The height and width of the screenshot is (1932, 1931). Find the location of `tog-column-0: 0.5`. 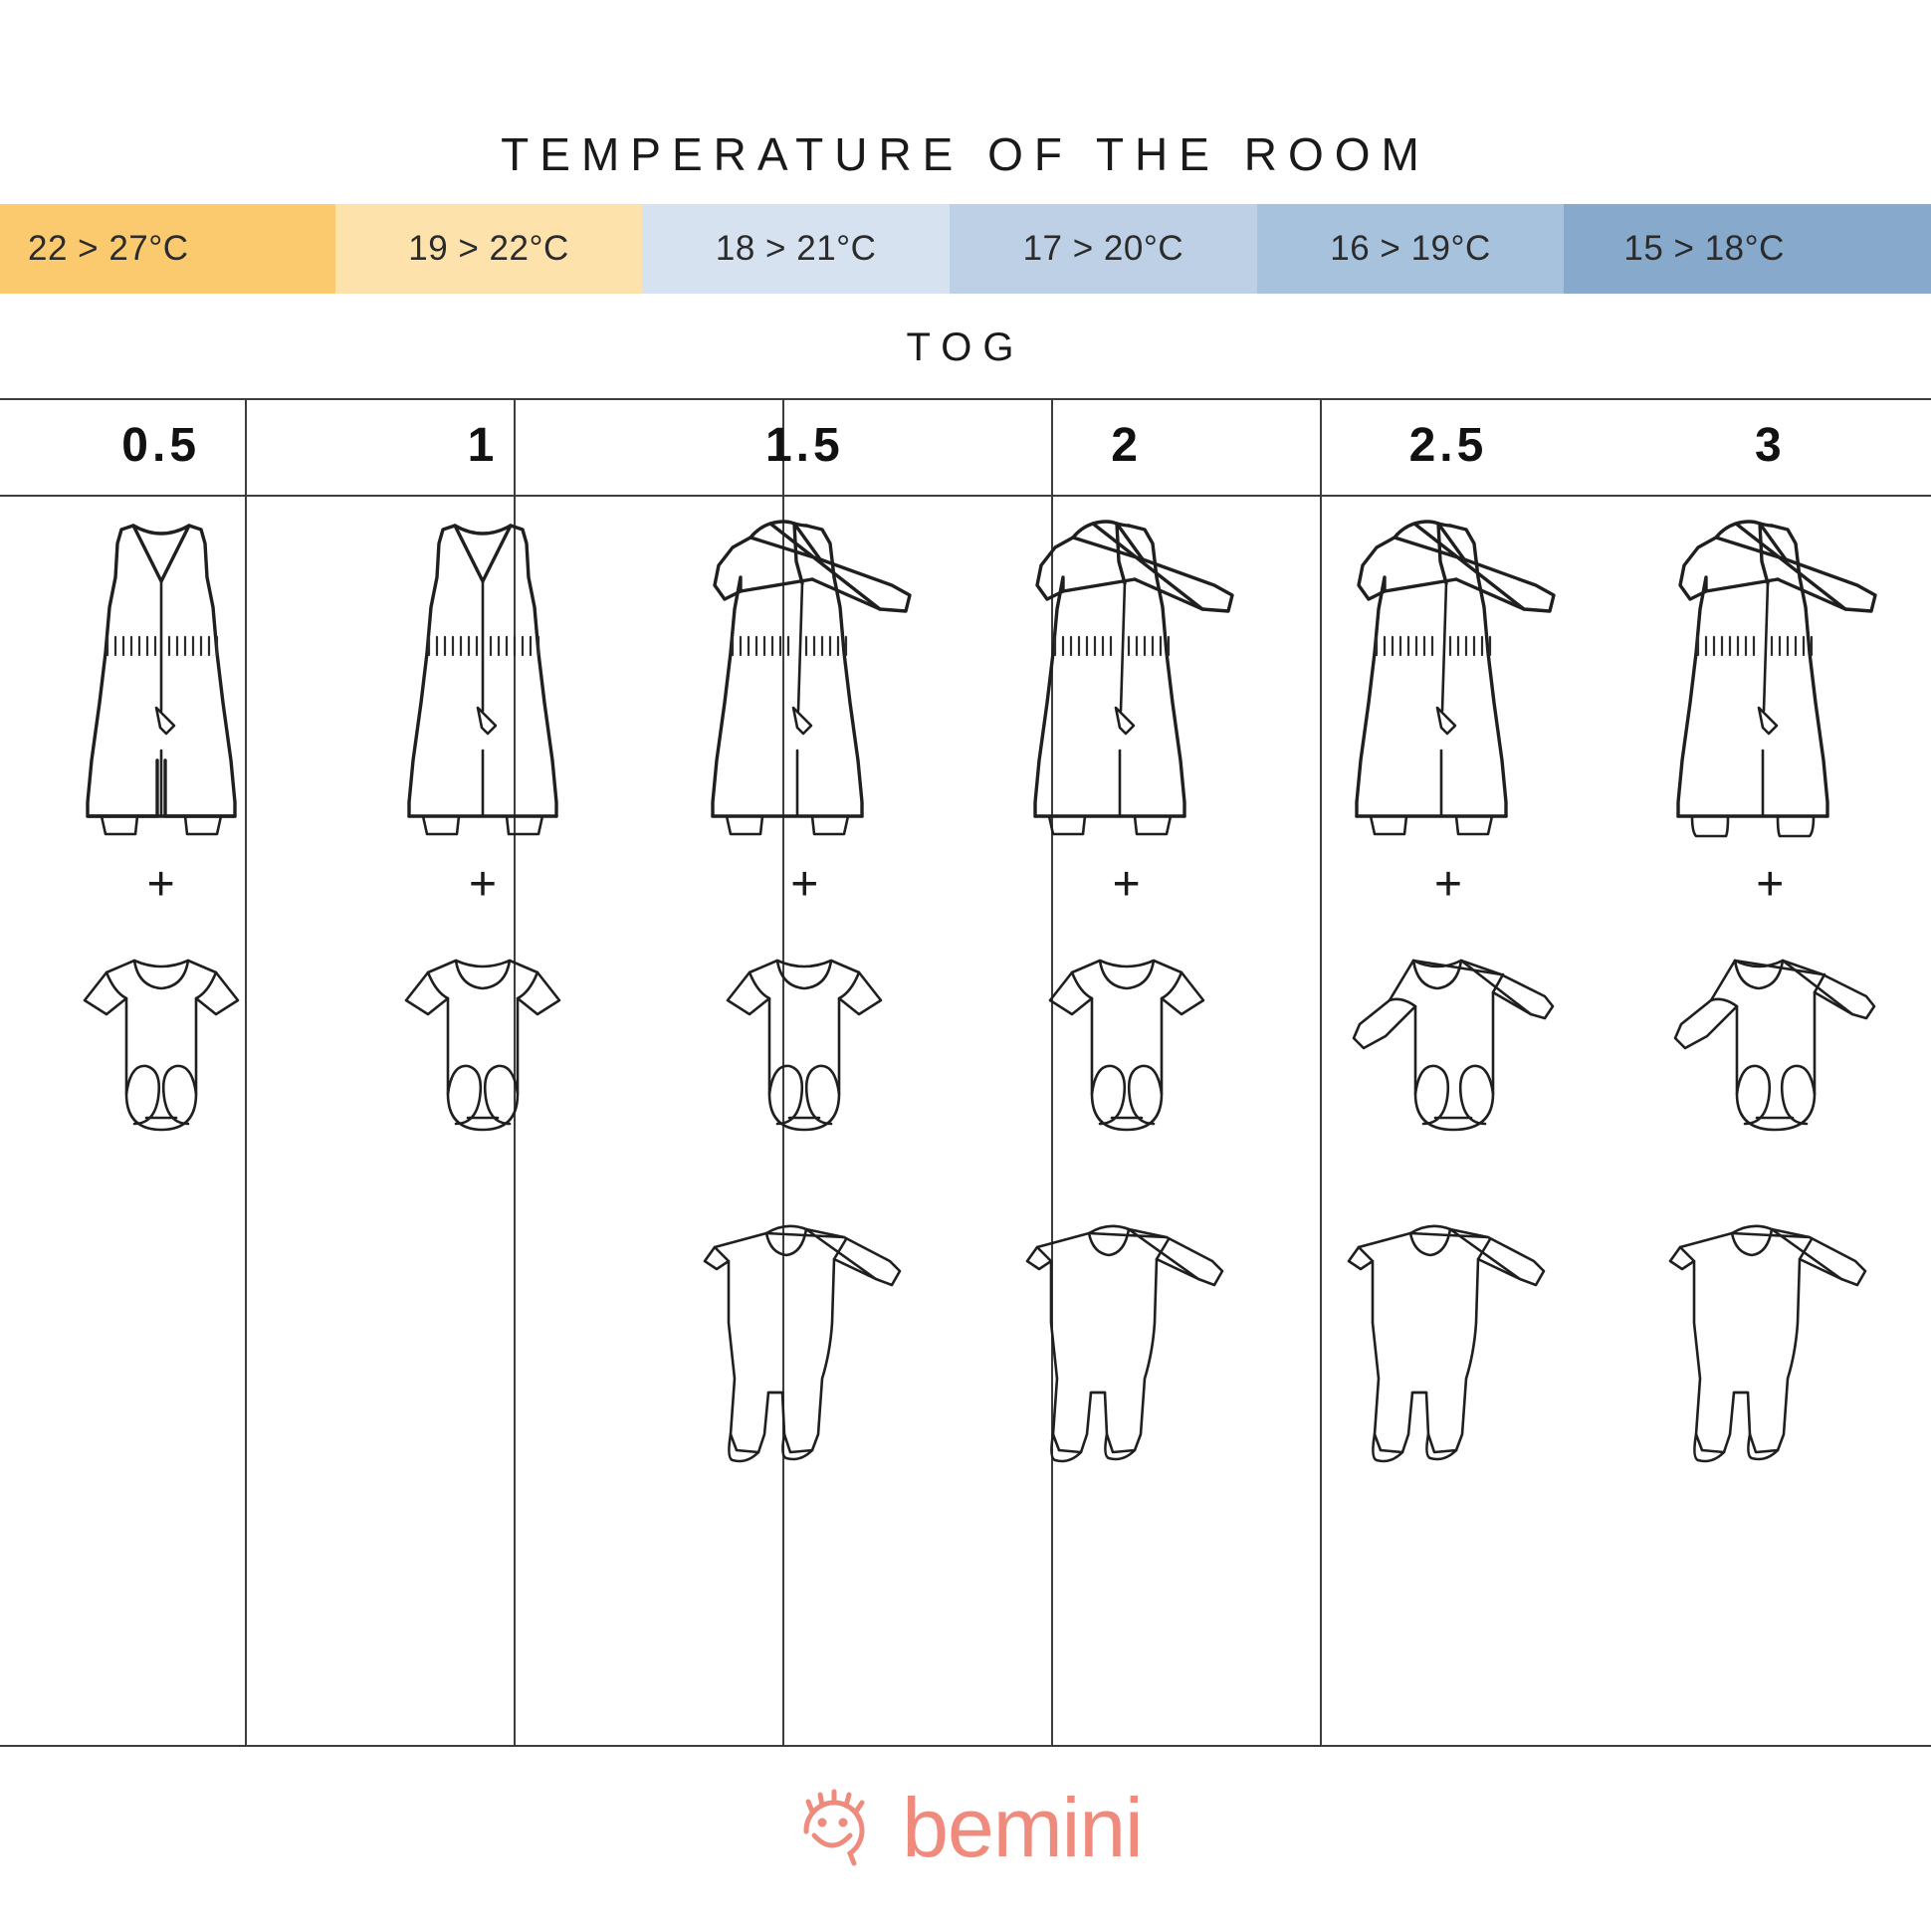

tog-column-0: 0.5 is located at coordinates (161, 1072).